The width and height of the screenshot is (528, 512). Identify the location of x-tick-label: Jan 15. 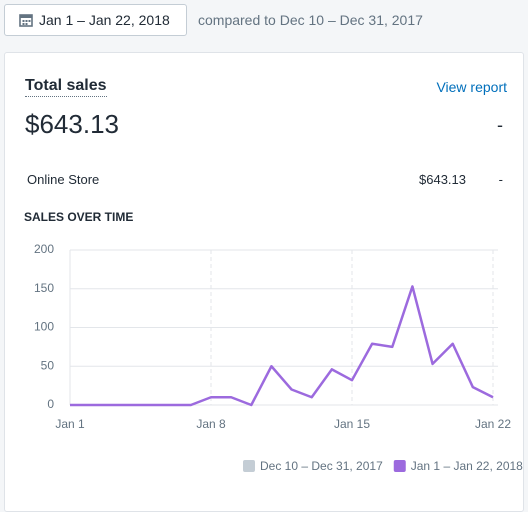
(352, 424).